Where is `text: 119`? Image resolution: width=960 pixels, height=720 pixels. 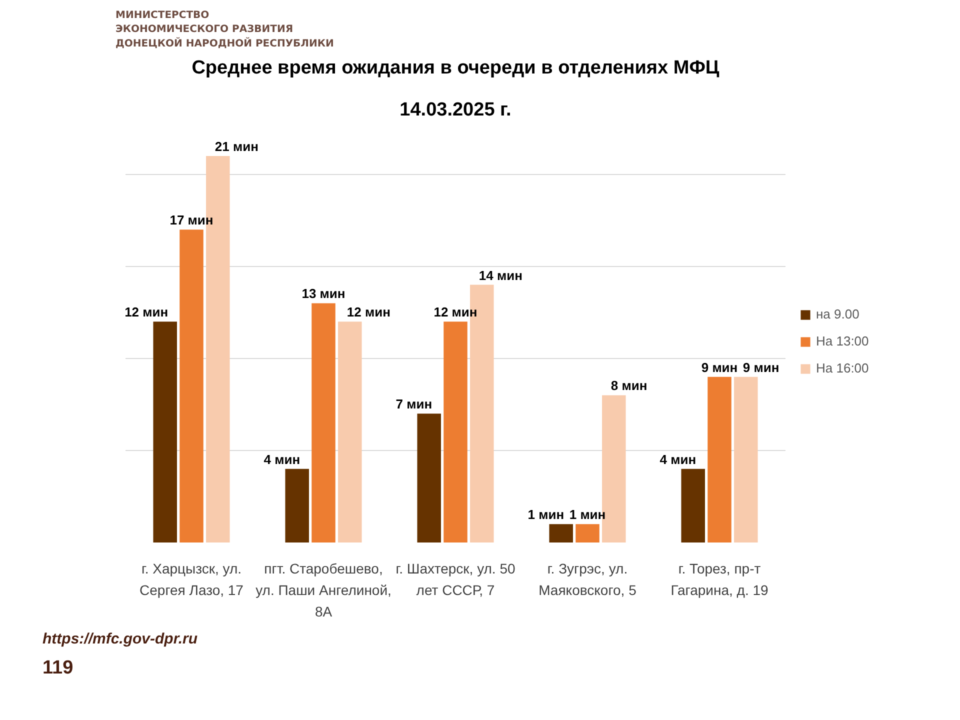 text: 119 is located at coordinates (58, 668).